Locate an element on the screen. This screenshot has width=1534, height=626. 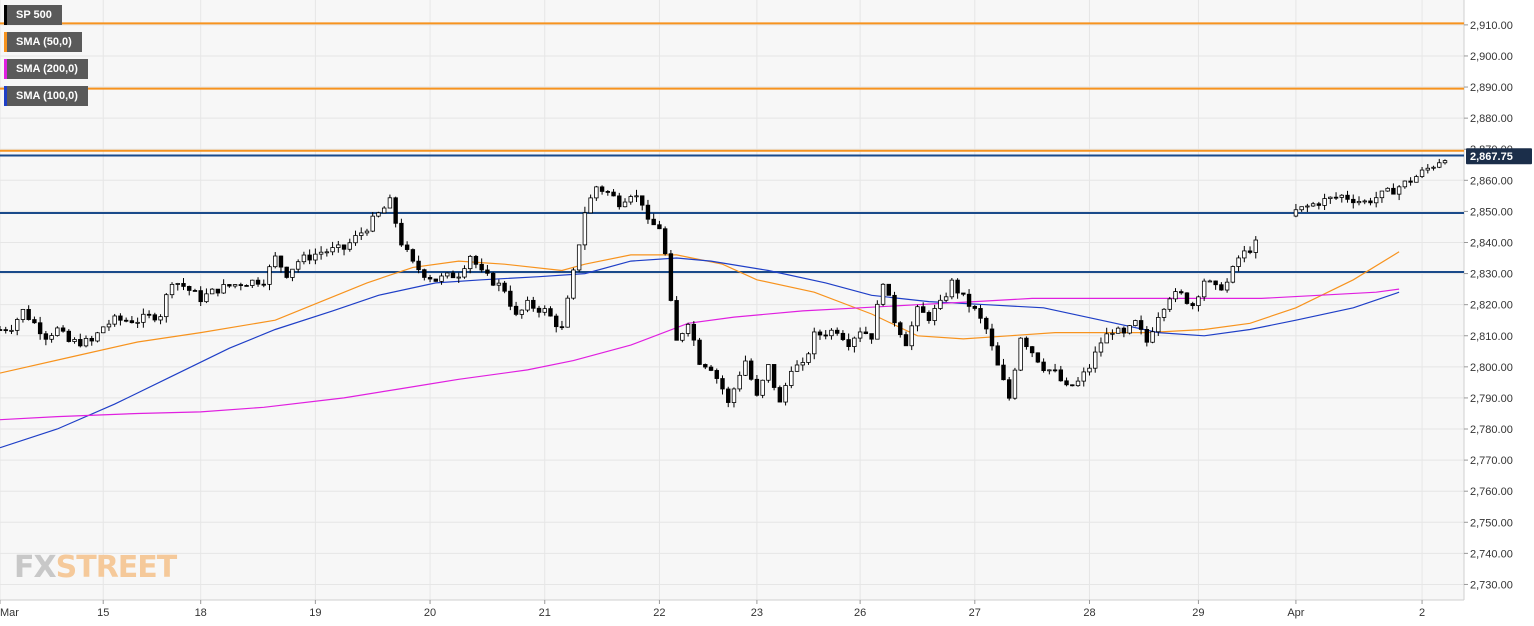
x-tick-label: 15 is located at coordinates (103, 613).